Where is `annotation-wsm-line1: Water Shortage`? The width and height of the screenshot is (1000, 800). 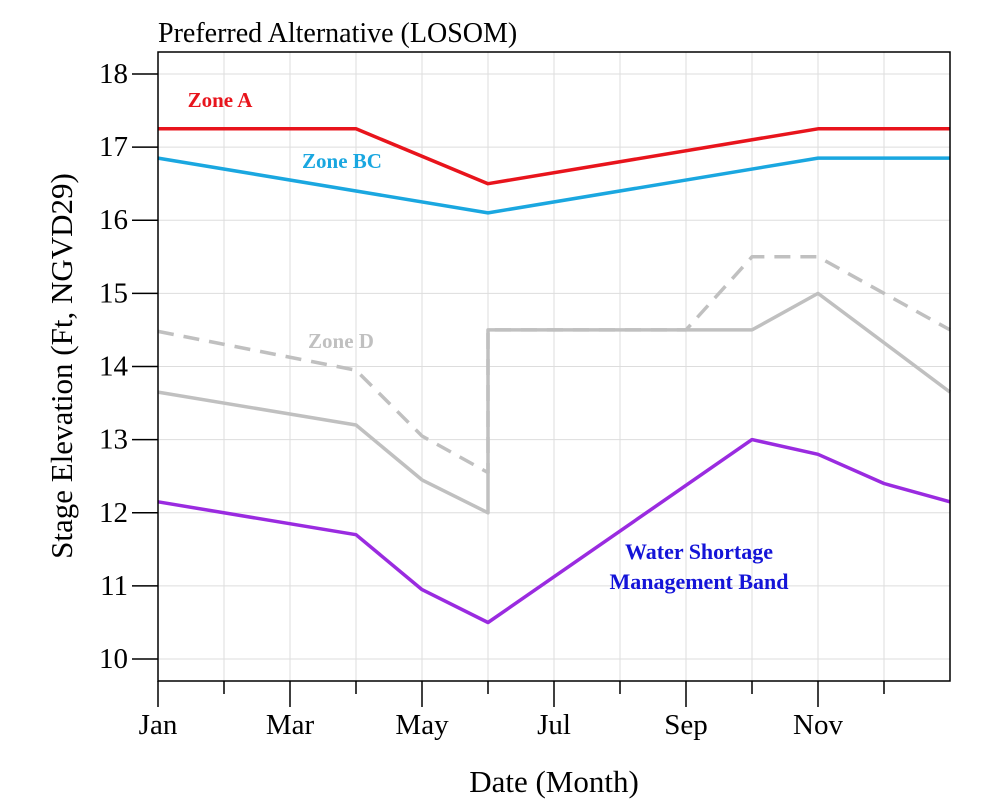
annotation-wsm-line1: Water Shortage is located at coordinates (699, 551).